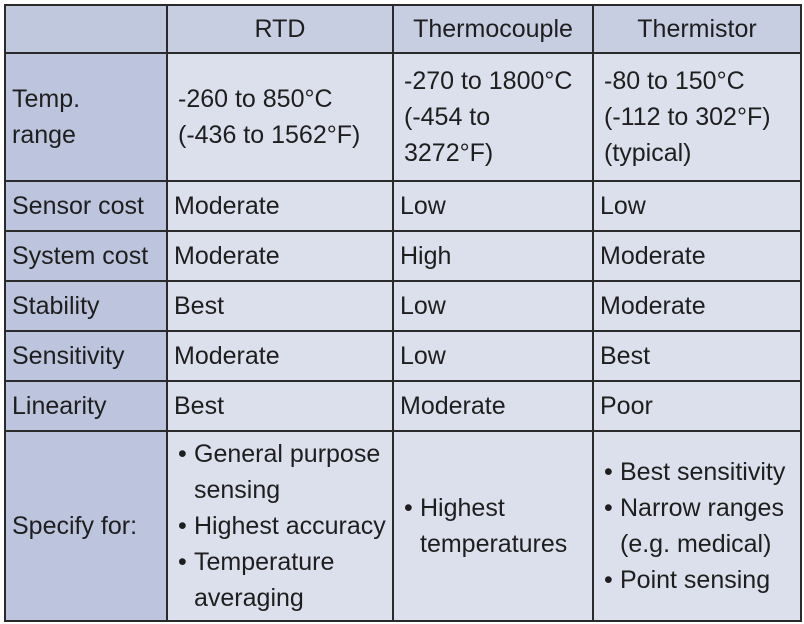 This screenshot has width=804, height=624. I want to click on label-line: Specify for:, so click(75, 526).